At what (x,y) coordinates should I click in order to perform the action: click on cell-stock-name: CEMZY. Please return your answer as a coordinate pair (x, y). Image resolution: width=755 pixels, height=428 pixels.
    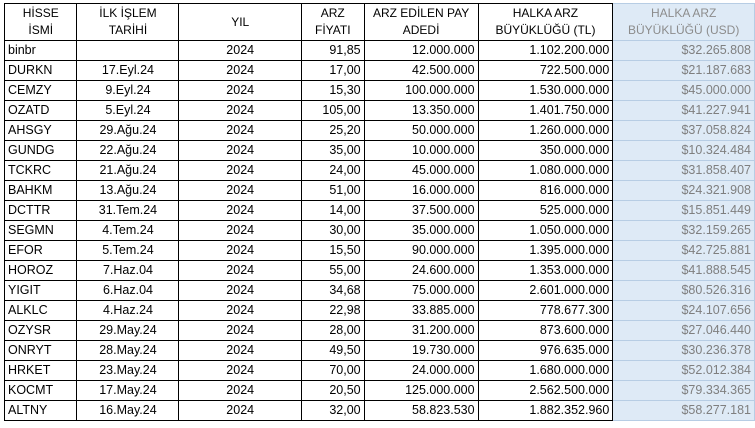
    Looking at the image, I should click on (40, 90).